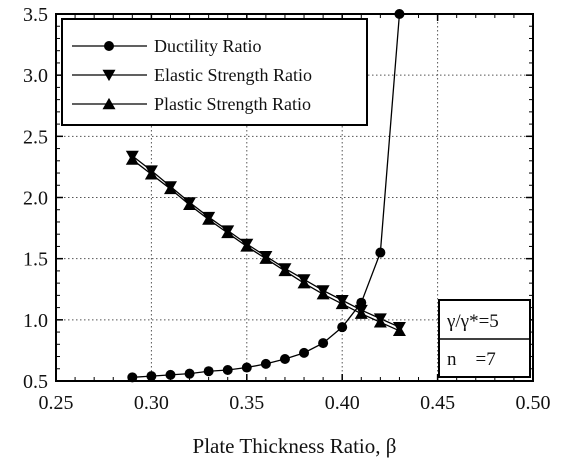 This screenshot has height=467, width=569. I want to click on legend-label: Ductility Ratio, so click(208, 46).